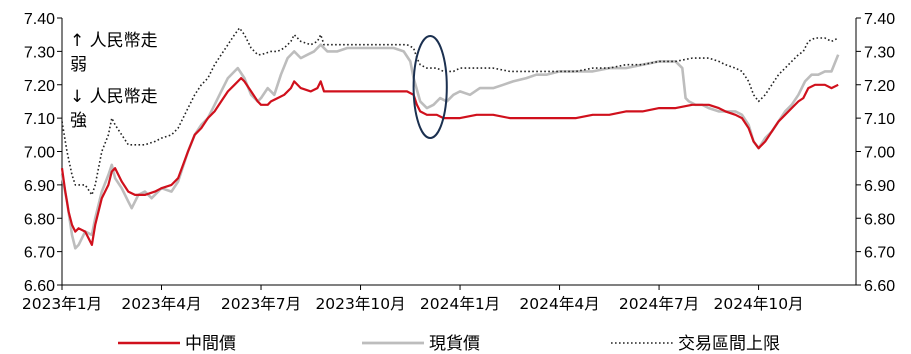 This screenshot has width=911, height=354. What do you see at coordinates (879, 19) in the screenshot?
I see `y-tick-label-right: 7.40` at bounding box center [879, 19].